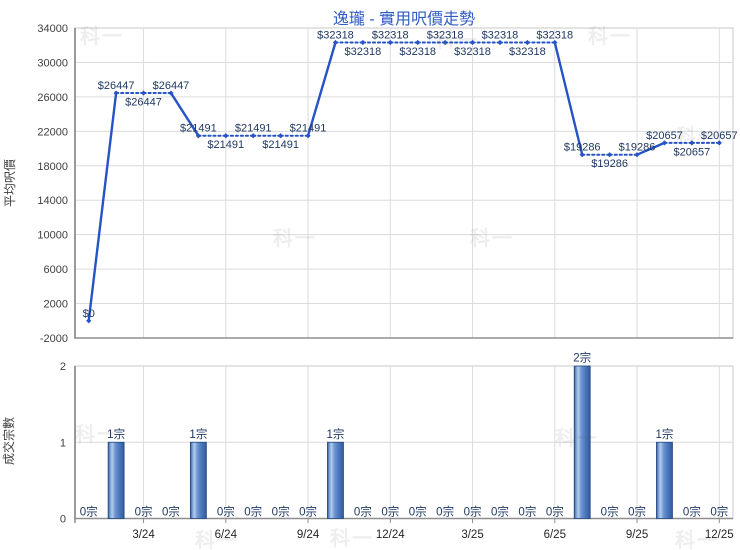 This screenshot has height=550, width=740. I want to click on y-tick-label: 26000, so click(52, 98).